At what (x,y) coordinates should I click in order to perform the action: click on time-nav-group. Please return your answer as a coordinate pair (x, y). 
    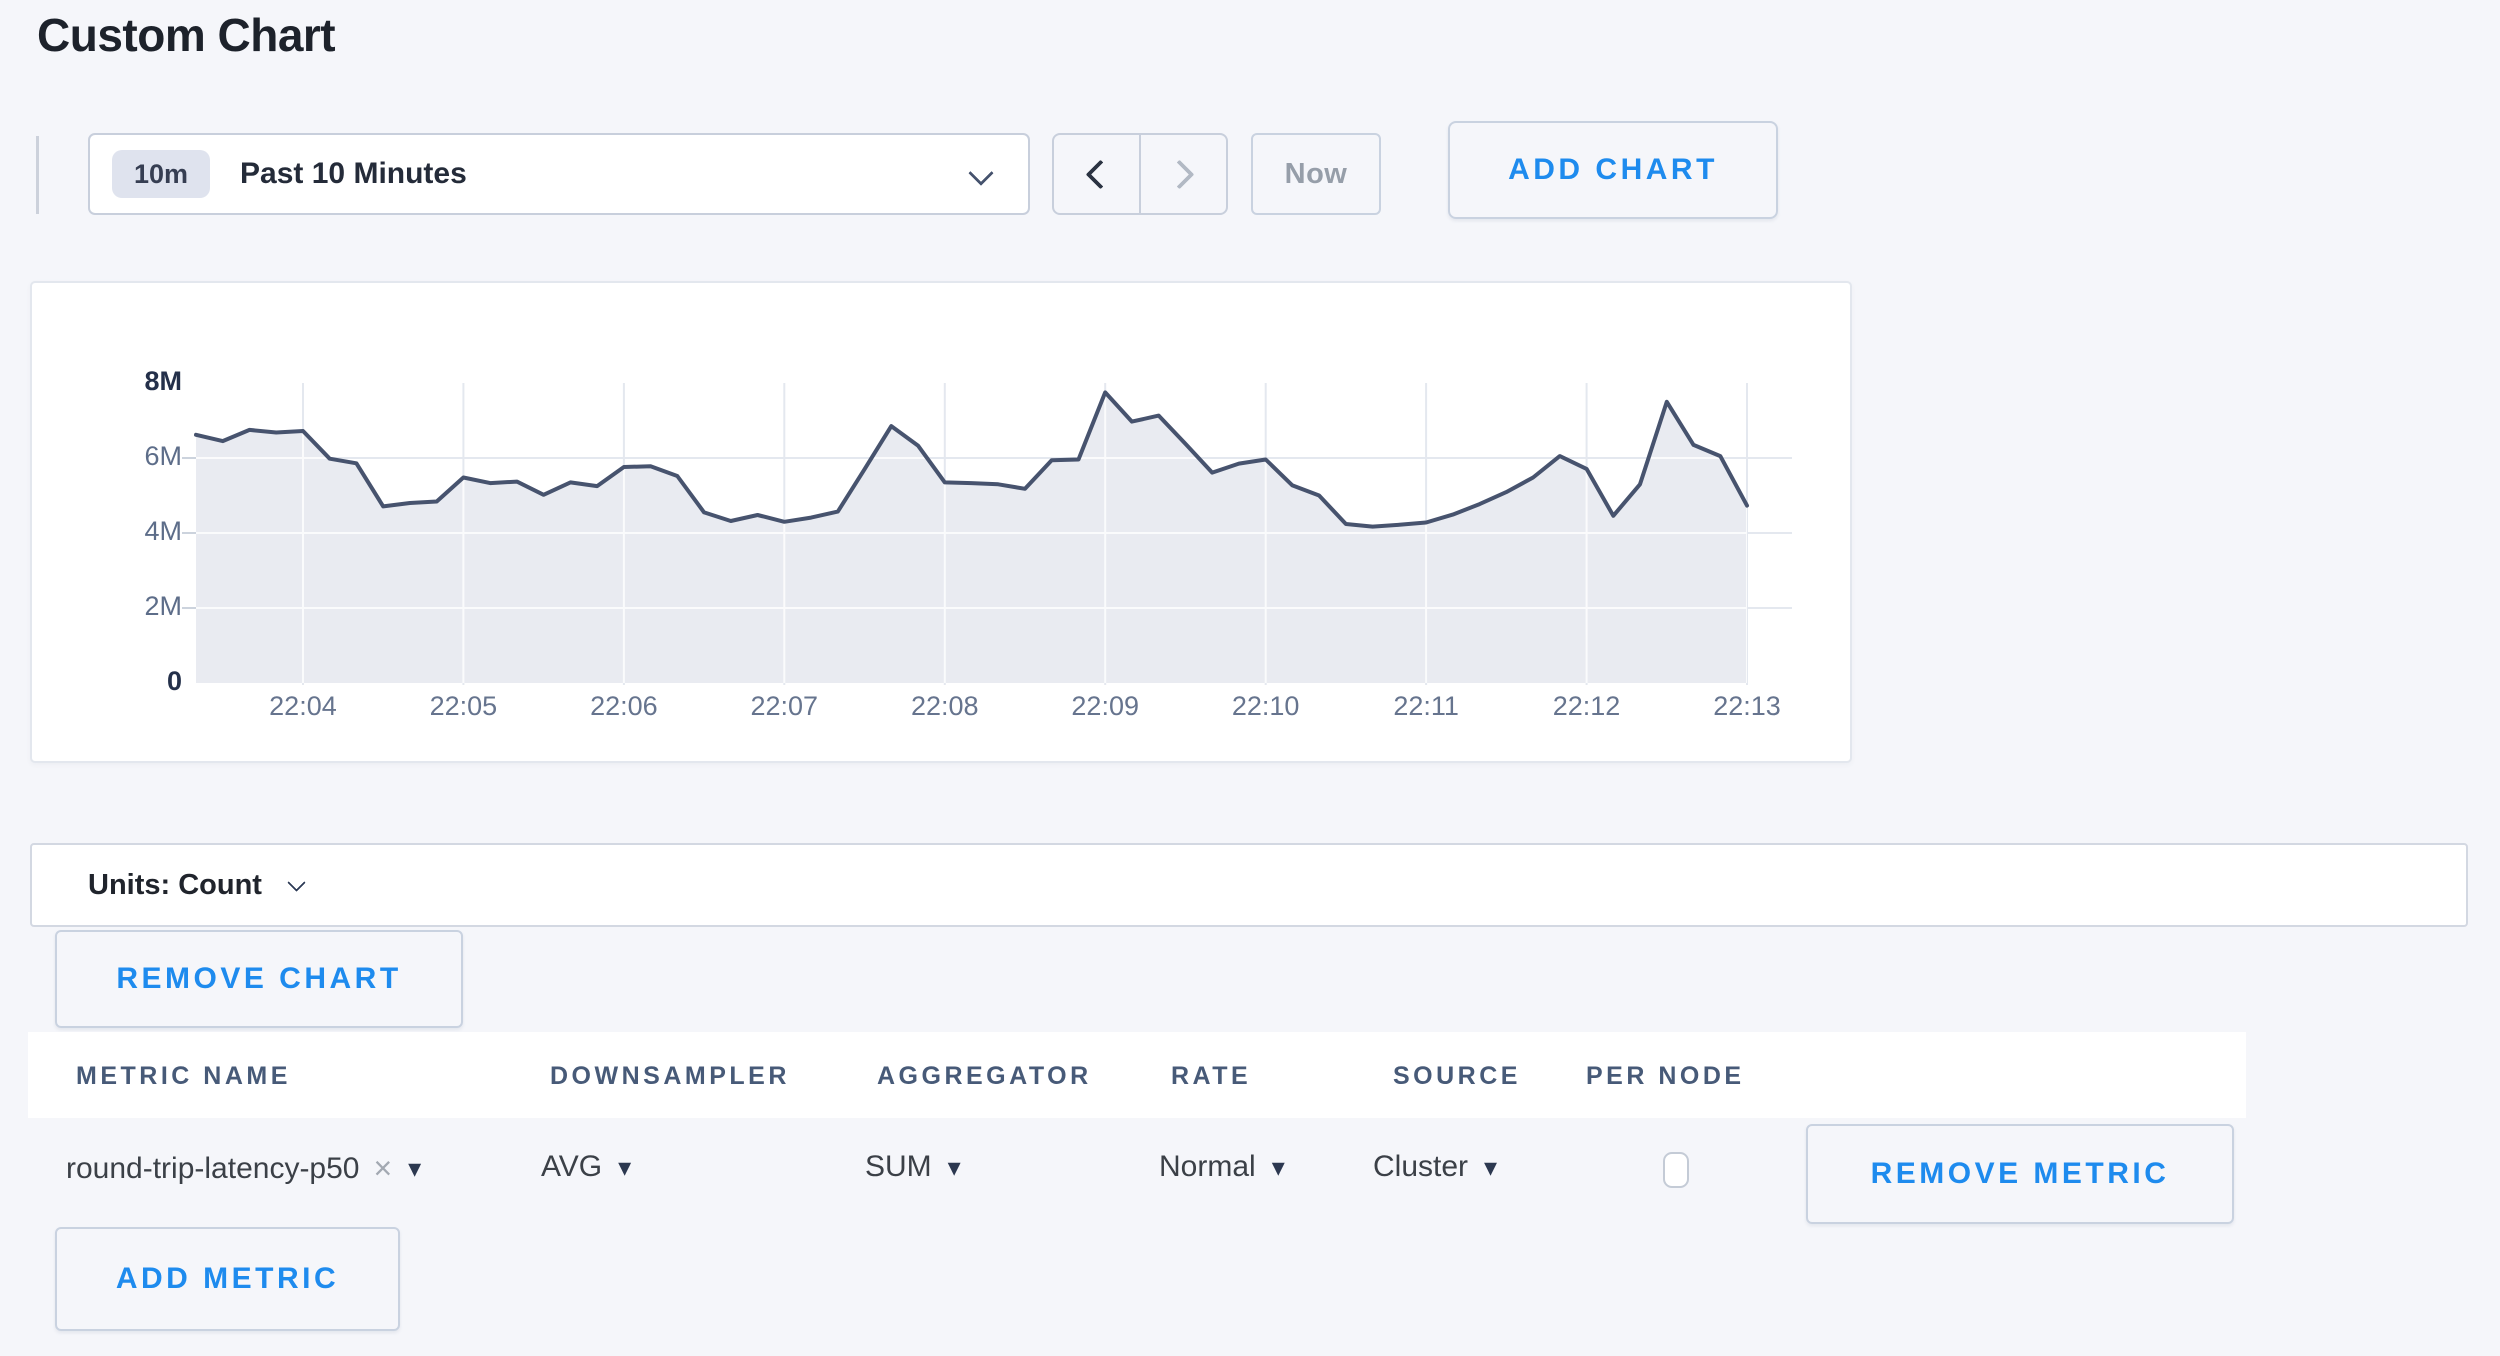
    Looking at the image, I should click on (1140, 174).